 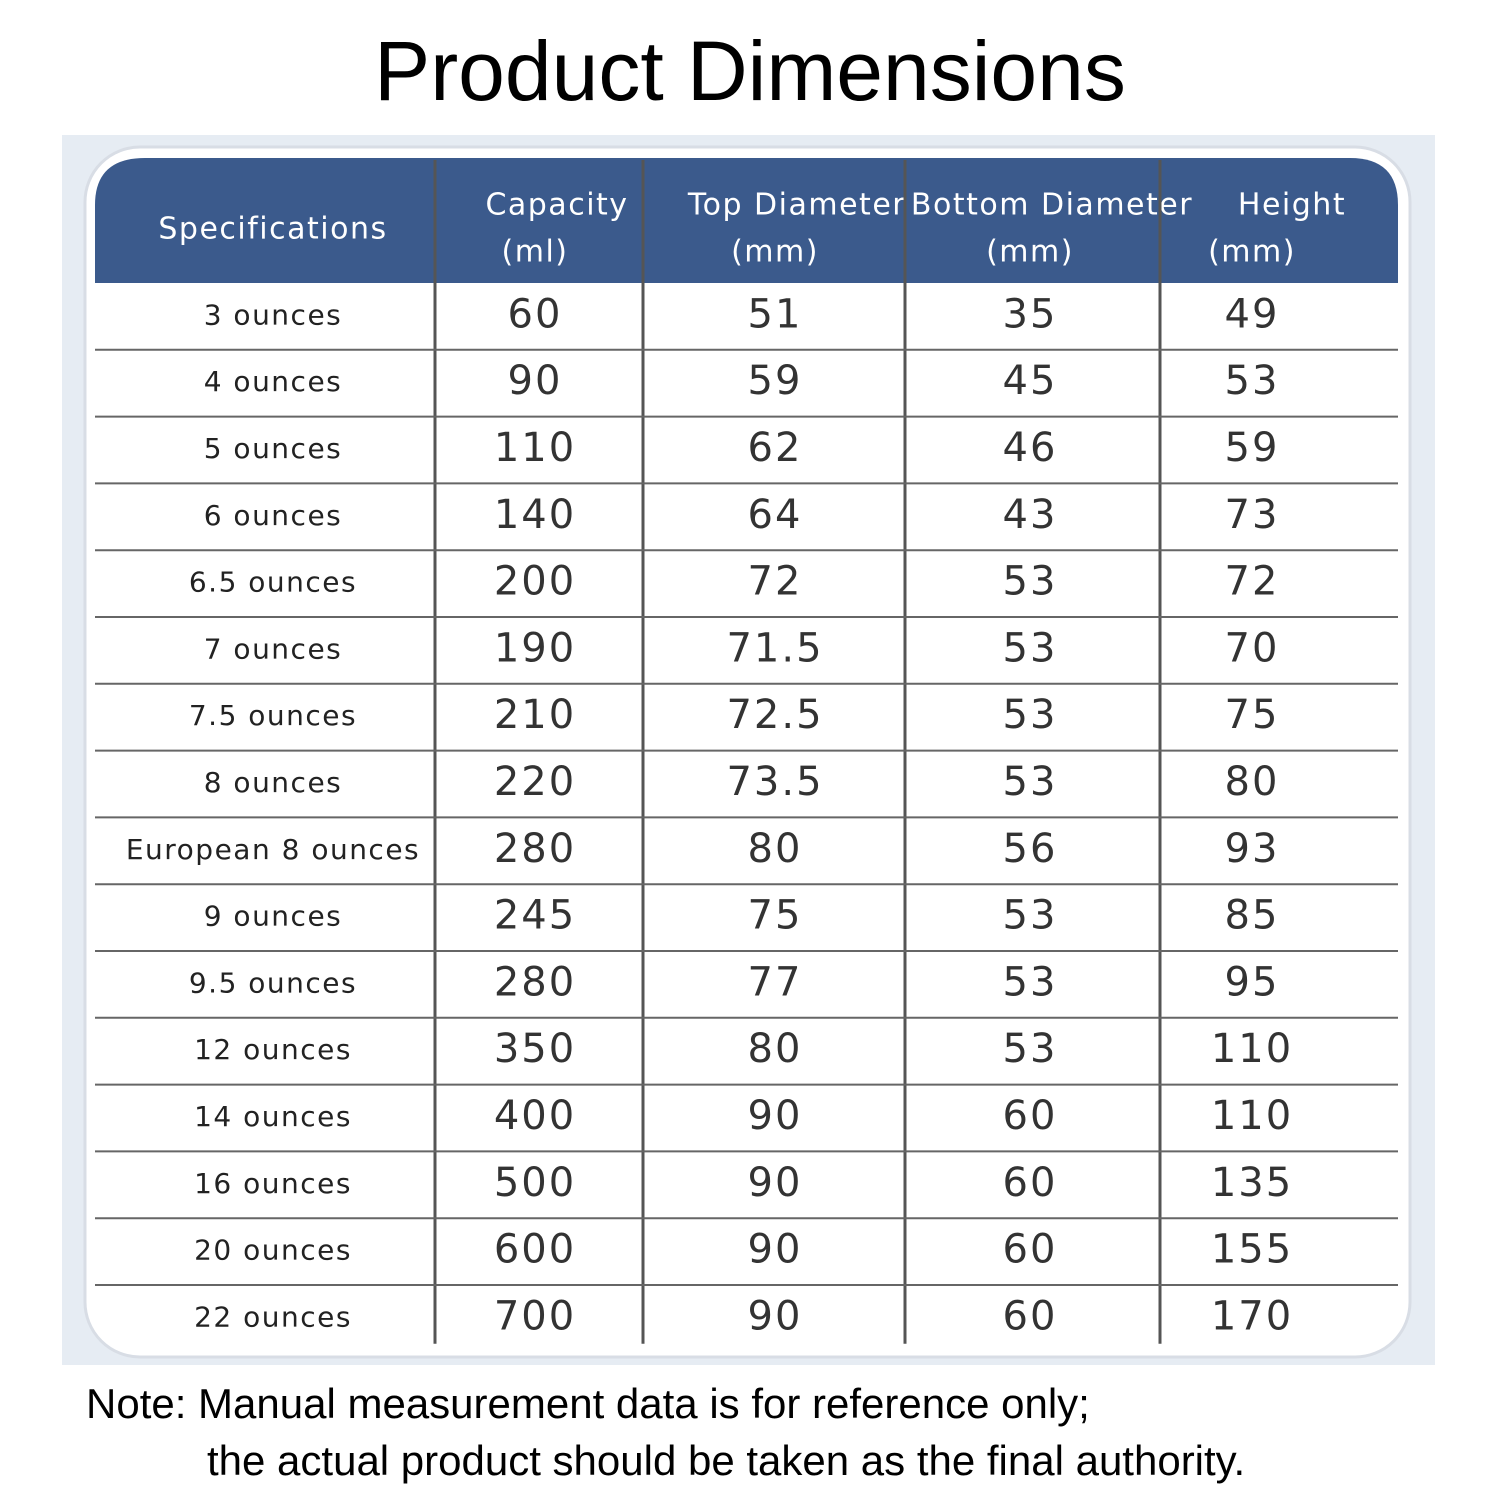 I want to click on cell: 155, so click(x=1252, y=1250).